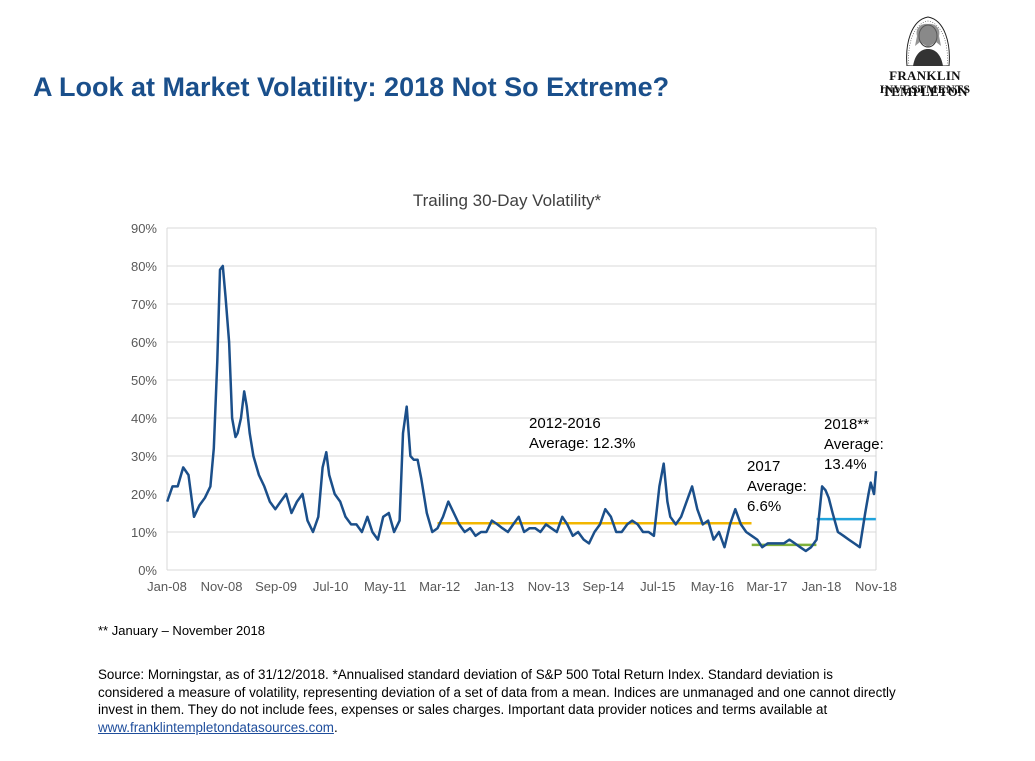  I want to click on x-tick-label: Jan-08, so click(167, 586).